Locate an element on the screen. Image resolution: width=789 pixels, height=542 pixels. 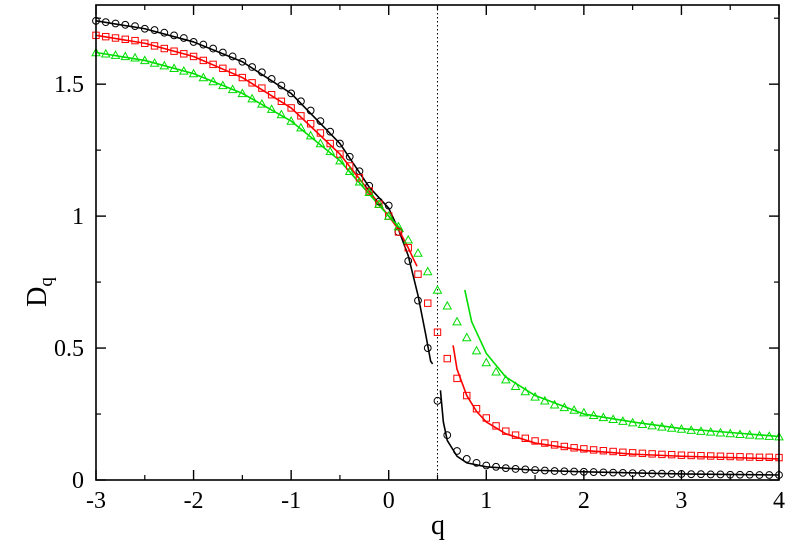
y-tick-label: 1.5 is located at coordinates (69, 85).